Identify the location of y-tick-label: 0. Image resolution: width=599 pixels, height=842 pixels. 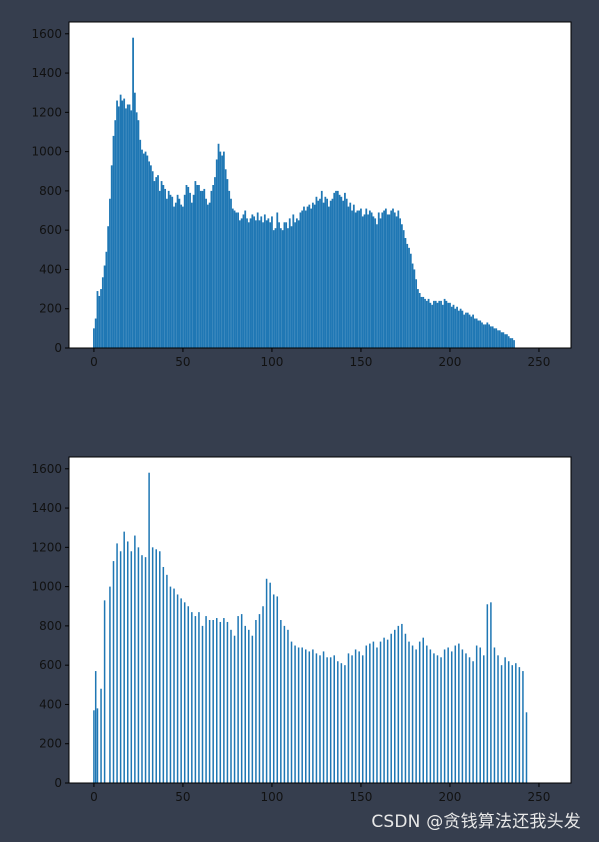
(58, 783).